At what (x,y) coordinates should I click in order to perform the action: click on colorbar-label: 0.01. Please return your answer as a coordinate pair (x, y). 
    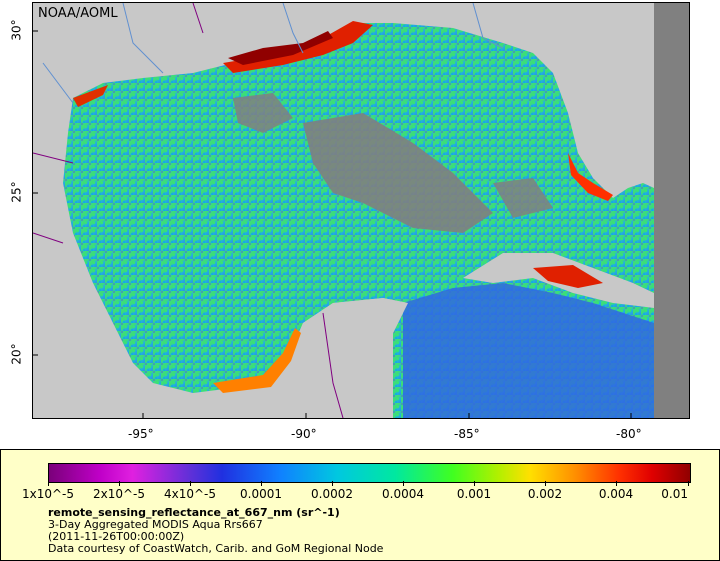
    Looking at the image, I should click on (674, 494).